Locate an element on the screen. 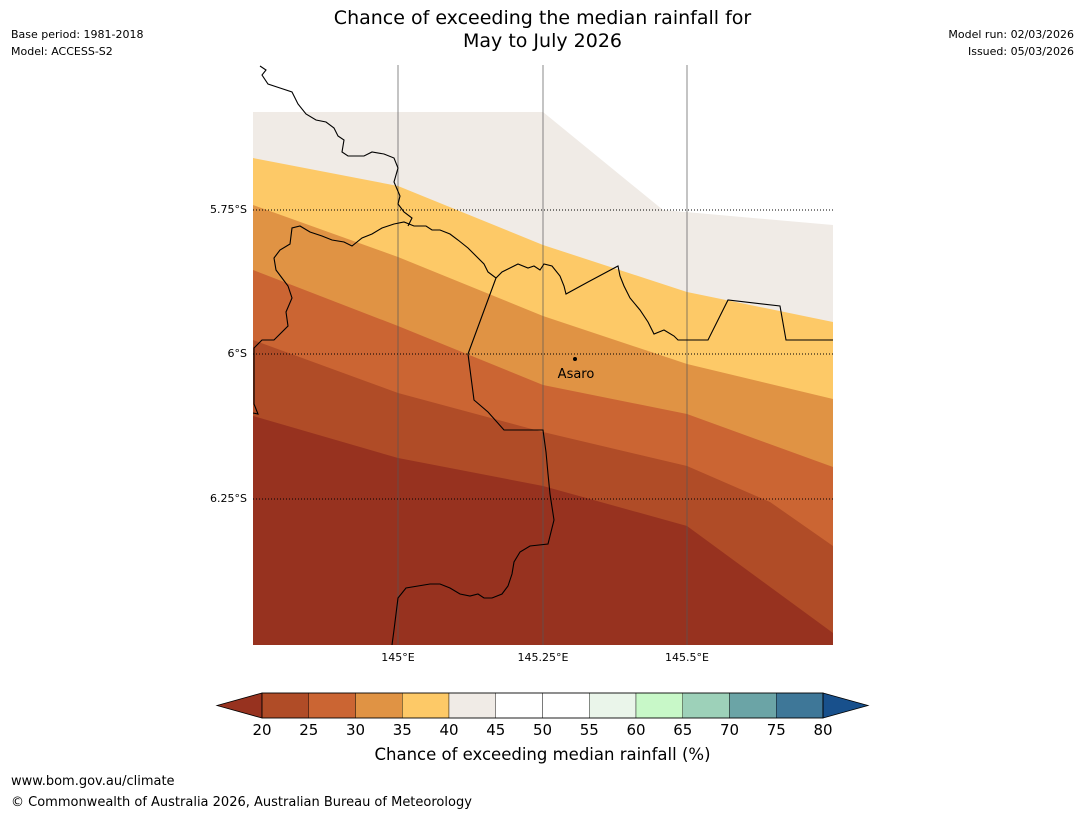 The height and width of the screenshot is (816, 1085). colorbar-outline is located at coordinates (542, 705).